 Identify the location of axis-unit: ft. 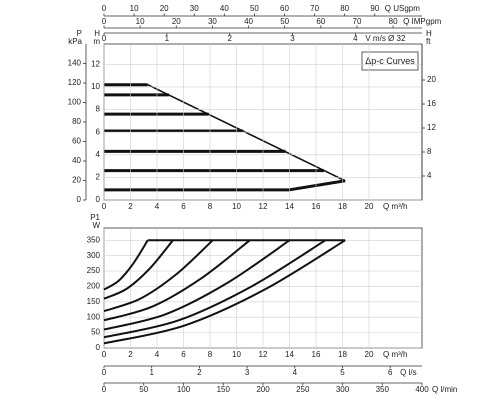
(428, 41).